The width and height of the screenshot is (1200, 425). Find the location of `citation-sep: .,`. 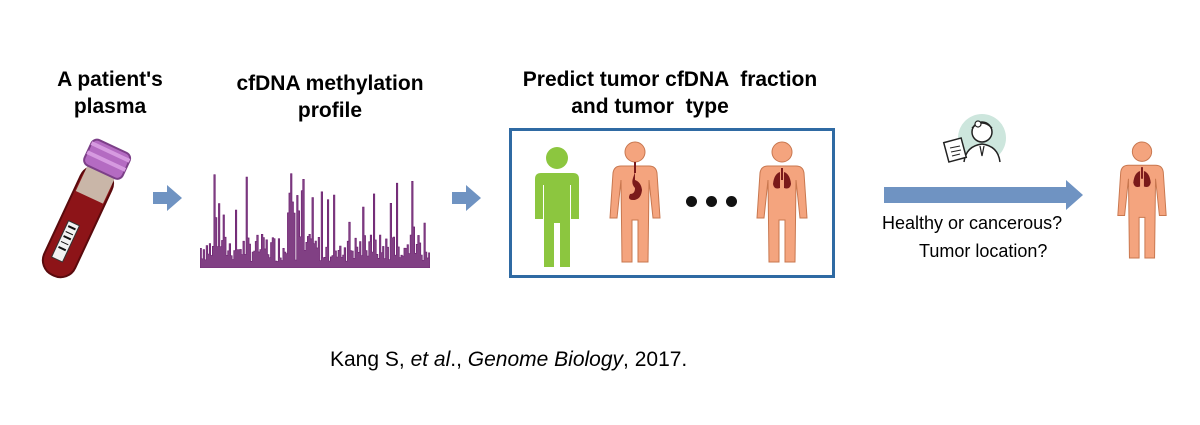

citation-sep: ., is located at coordinates (459, 359).